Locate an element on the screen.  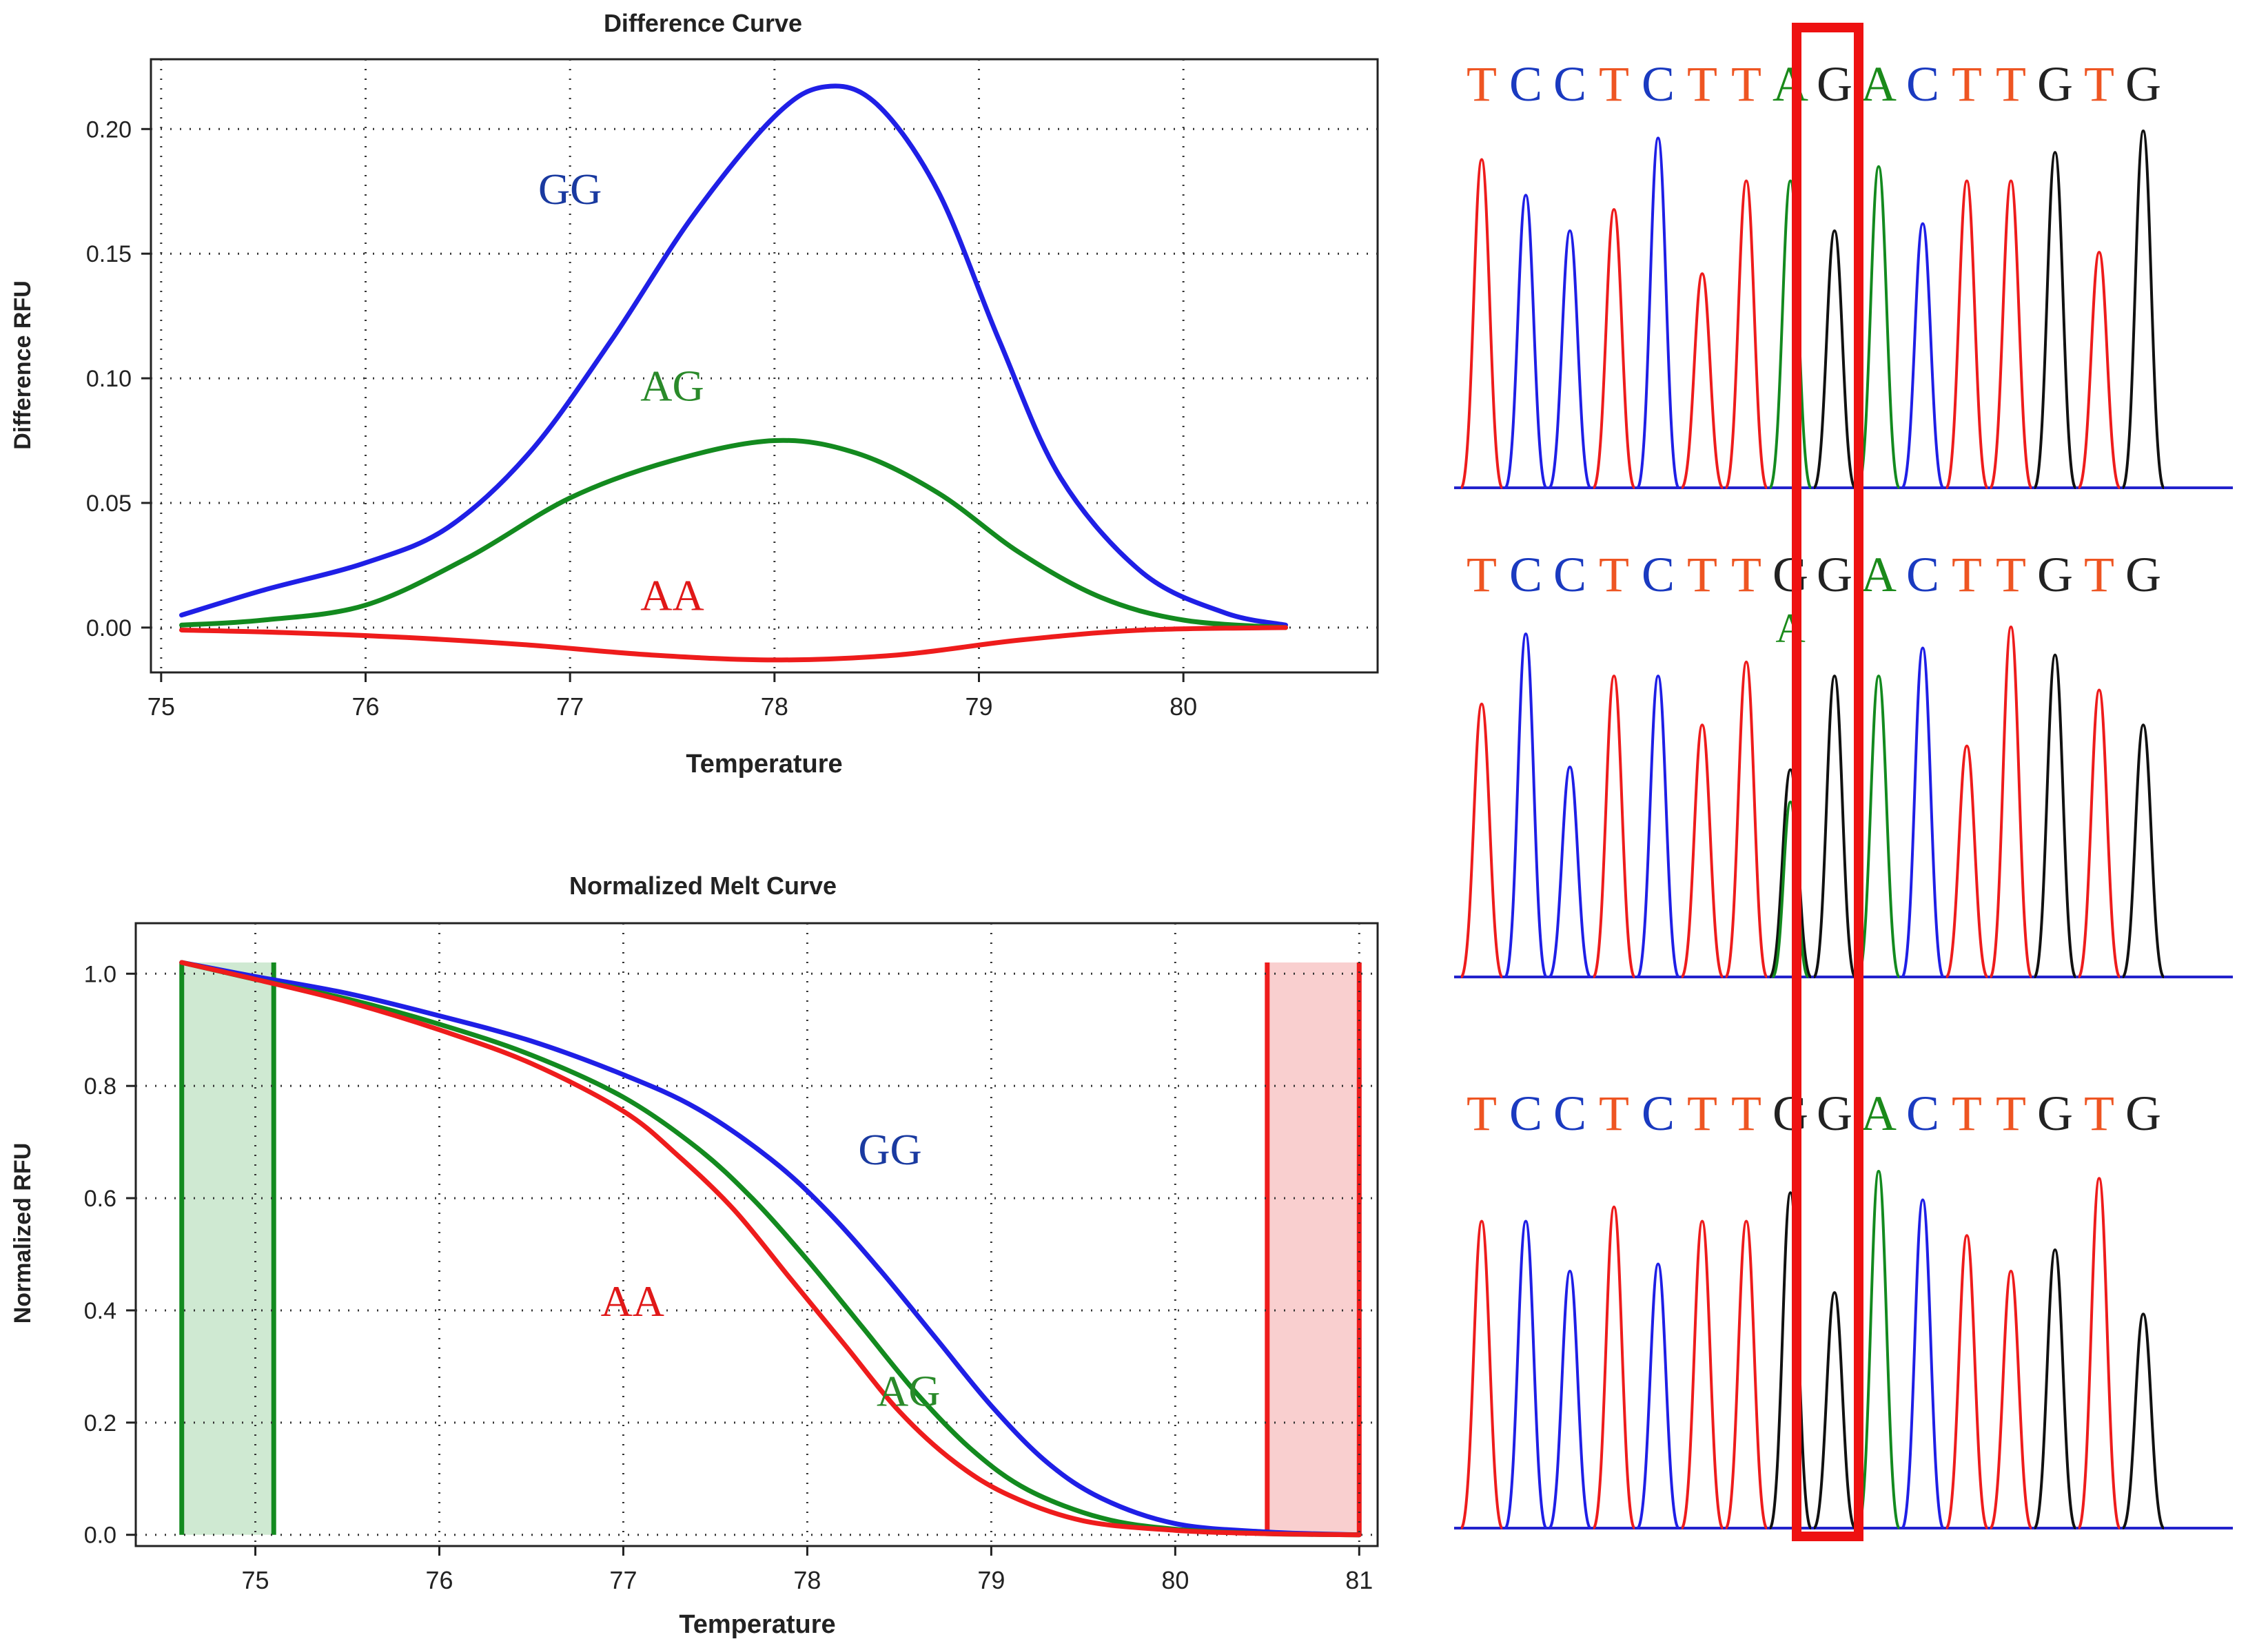
y-tick-label: 0.05 is located at coordinates (109, 504).